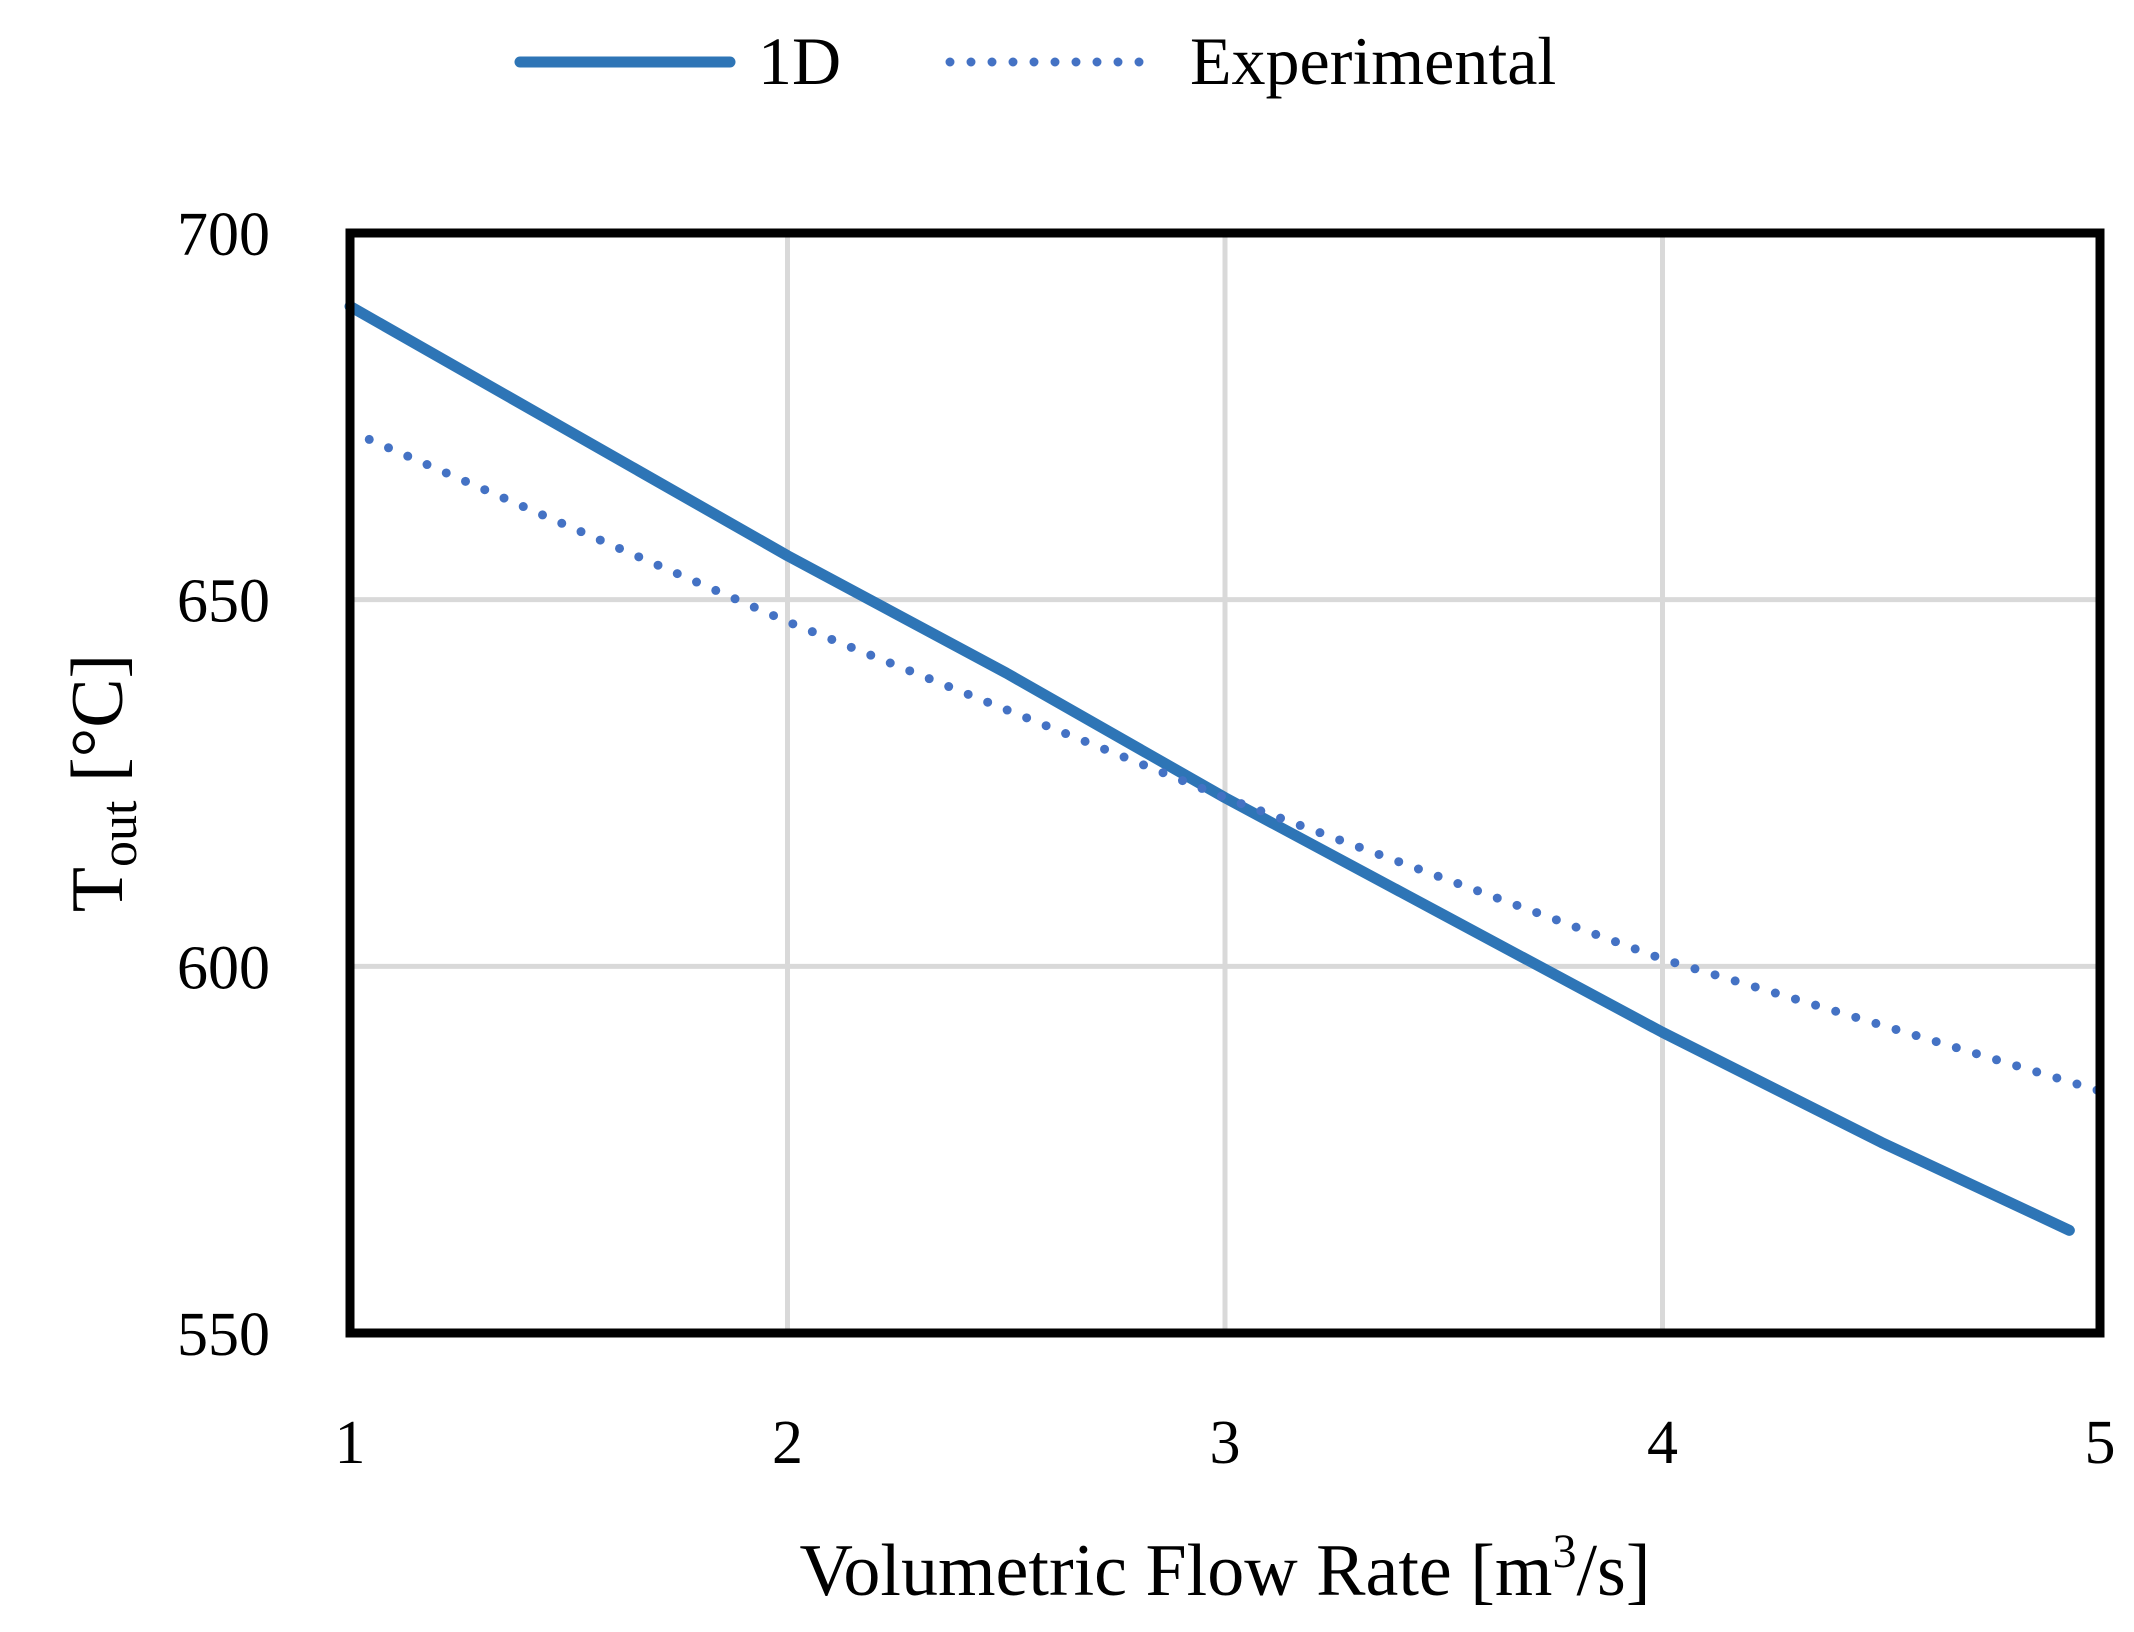  I want to click on y-tick-label: 650, so click(223, 602).